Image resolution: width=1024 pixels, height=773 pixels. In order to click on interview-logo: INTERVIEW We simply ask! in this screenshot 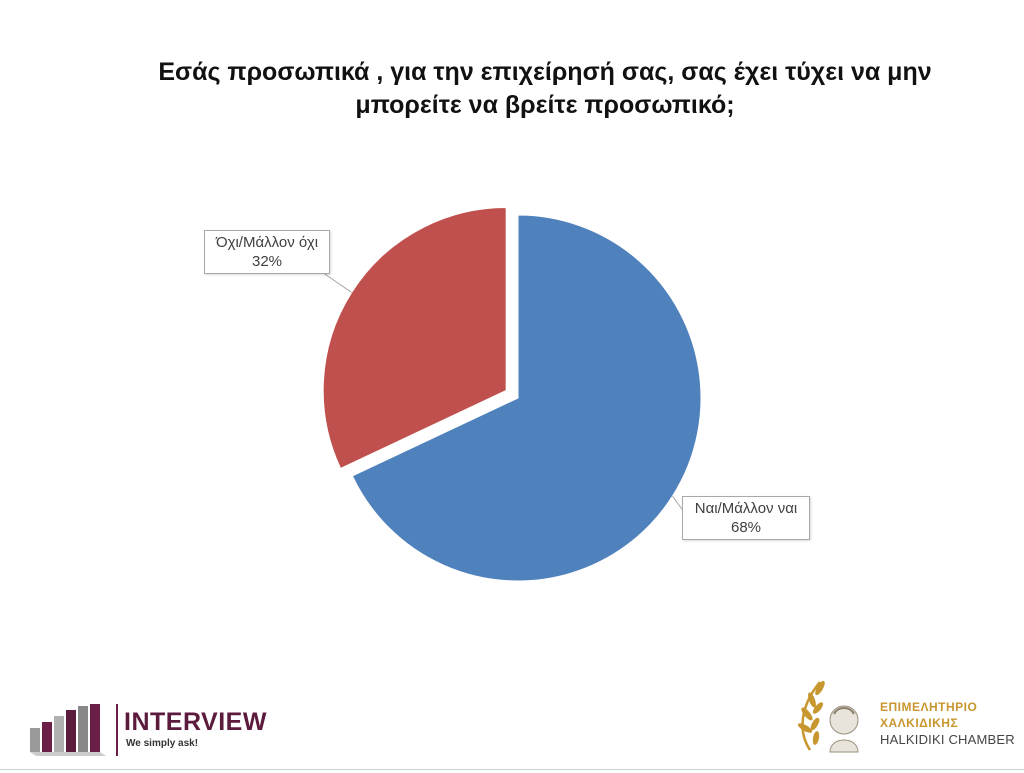, I will do `click(147, 730)`.